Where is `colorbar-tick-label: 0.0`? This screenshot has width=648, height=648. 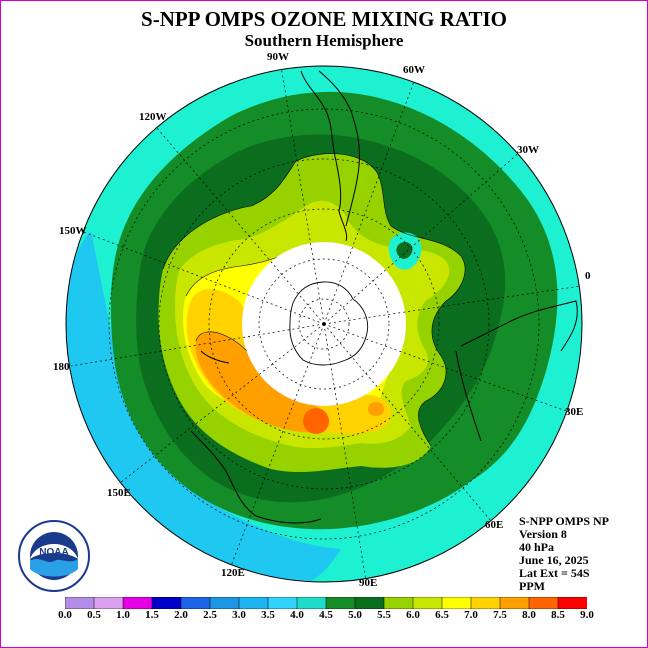
colorbar-tick-label: 0.0 is located at coordinates (65, 615).